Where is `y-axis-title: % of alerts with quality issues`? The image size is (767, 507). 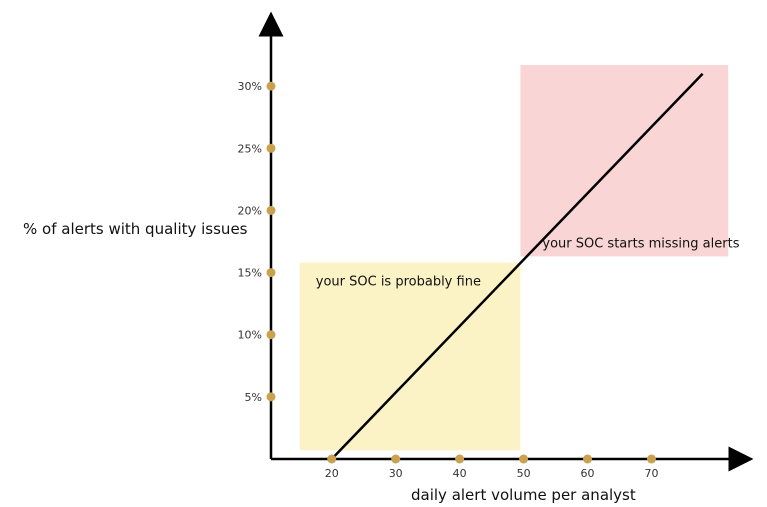 y-axis-title: % of alerts with quality issues is located at coordinates (135, 229).